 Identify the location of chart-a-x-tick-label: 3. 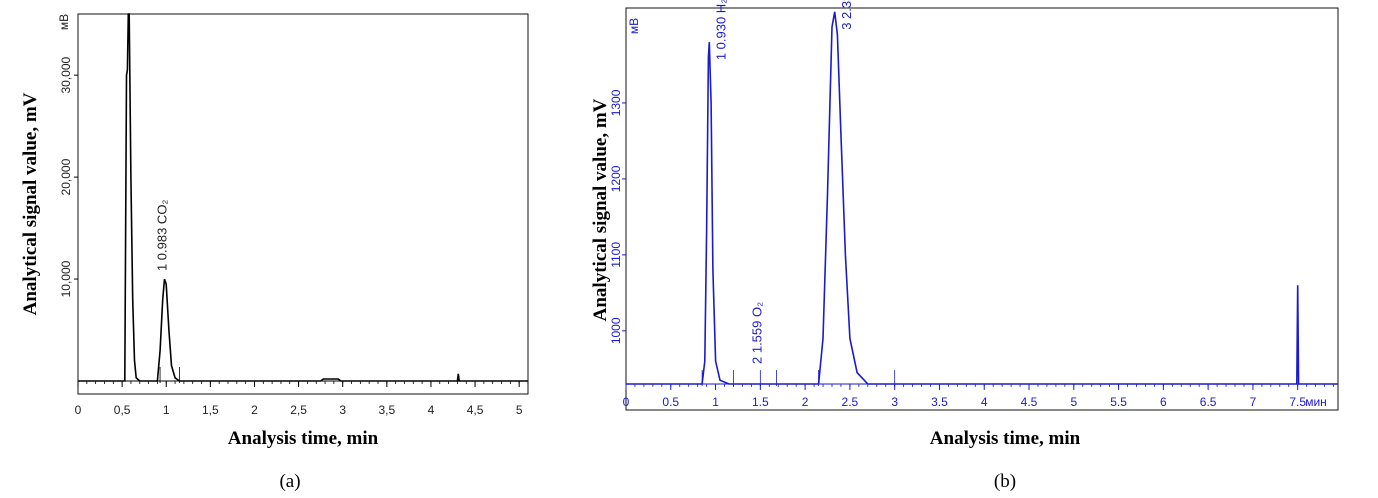
(342, 410).